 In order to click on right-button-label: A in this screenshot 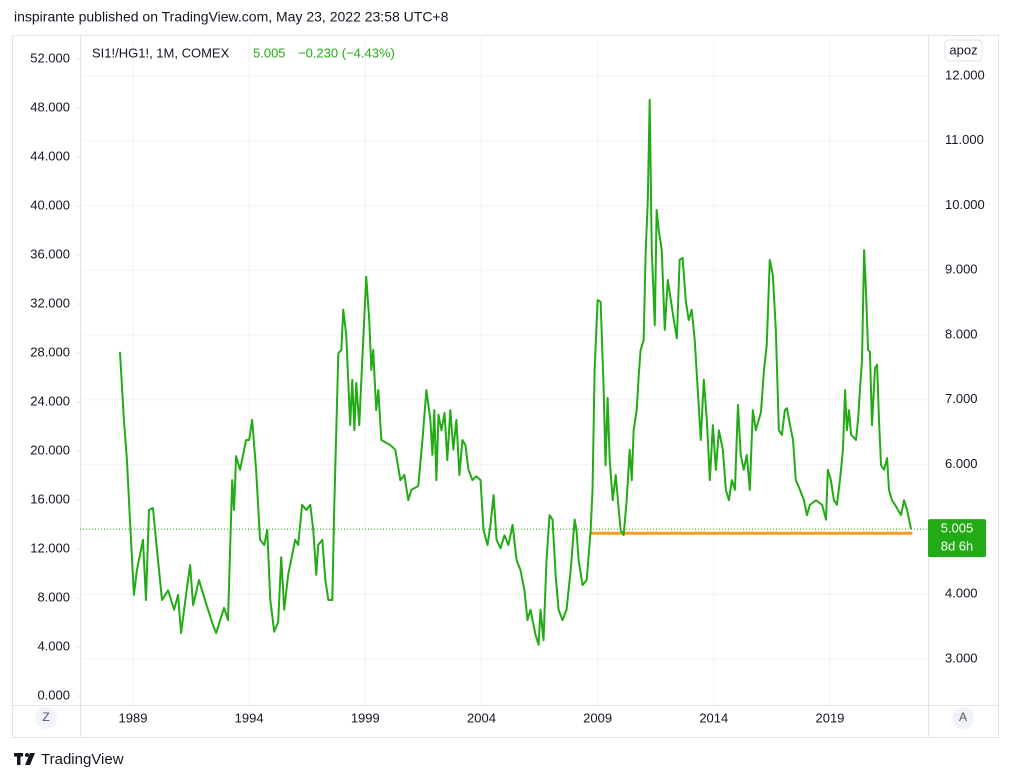, I will do `click(963, 717)`.